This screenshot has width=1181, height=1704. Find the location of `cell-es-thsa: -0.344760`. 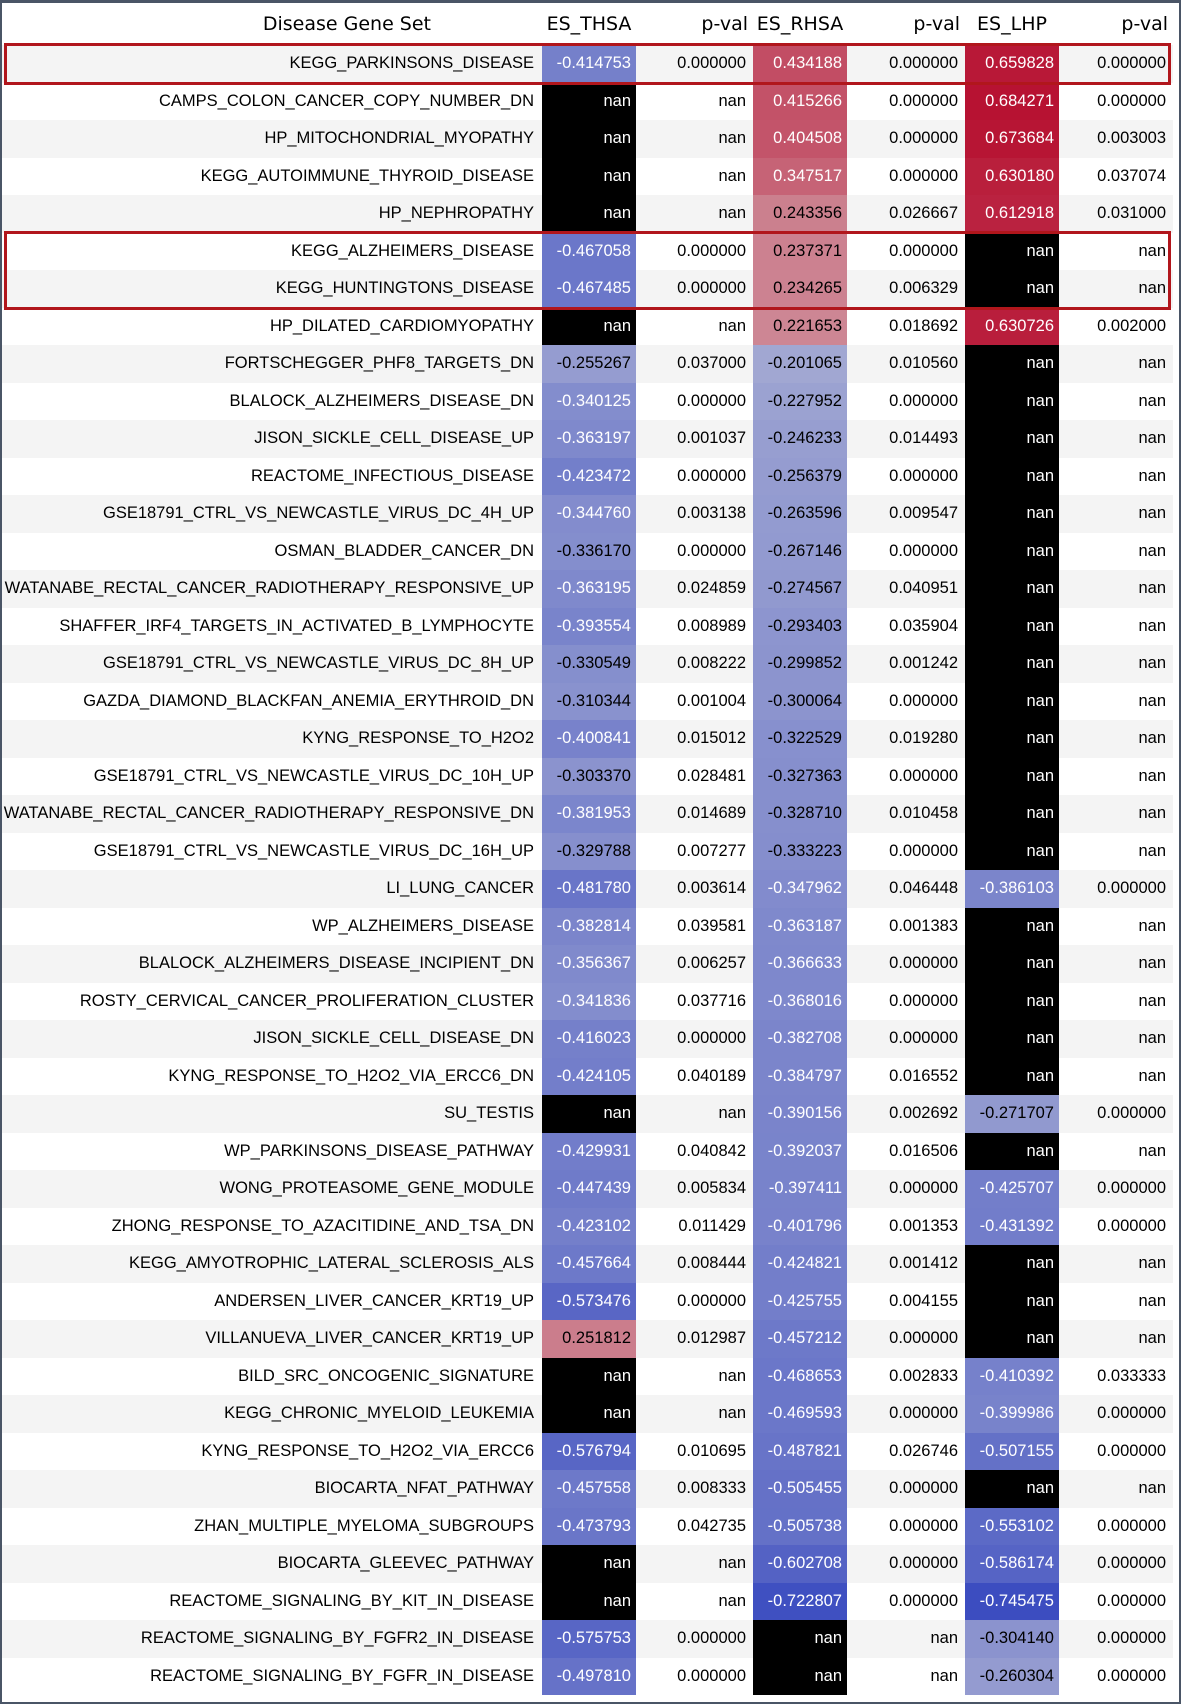

cell-es-thsa: -0.344760 is located at coordinates (589, 514).